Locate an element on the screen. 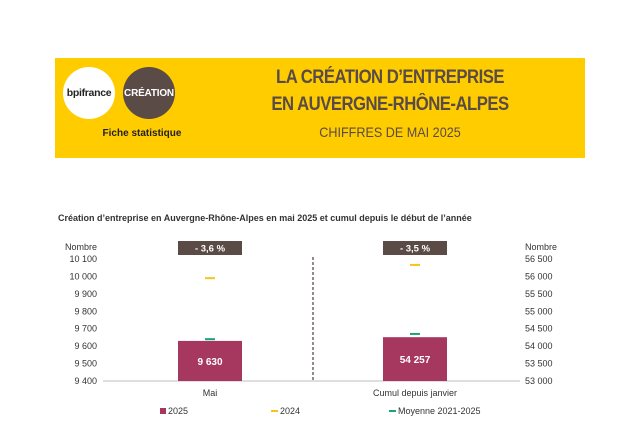 The height and width of the screenshot is (430, 640). right-tick-label: 54 500 is located at coordinates (539, 329).